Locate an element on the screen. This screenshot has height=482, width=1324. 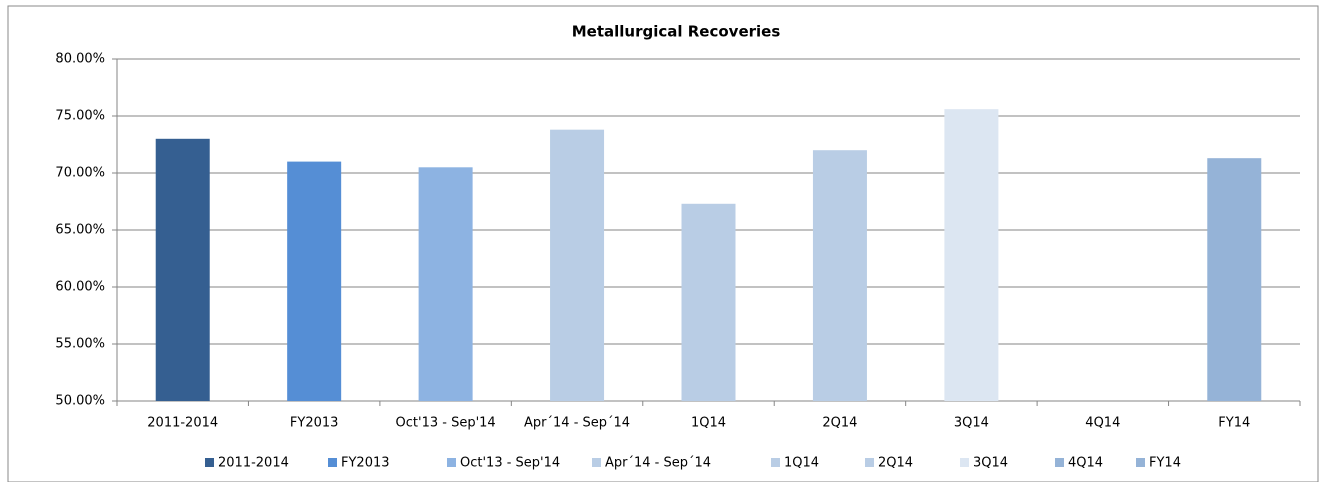
legend-label: 3Q14 is located at coordinates (990, 463).